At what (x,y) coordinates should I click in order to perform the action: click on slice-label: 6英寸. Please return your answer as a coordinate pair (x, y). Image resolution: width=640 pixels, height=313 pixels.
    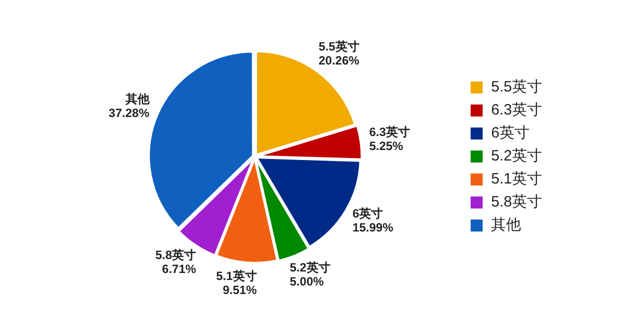
    Looking at the image, I should click on (368, 213).